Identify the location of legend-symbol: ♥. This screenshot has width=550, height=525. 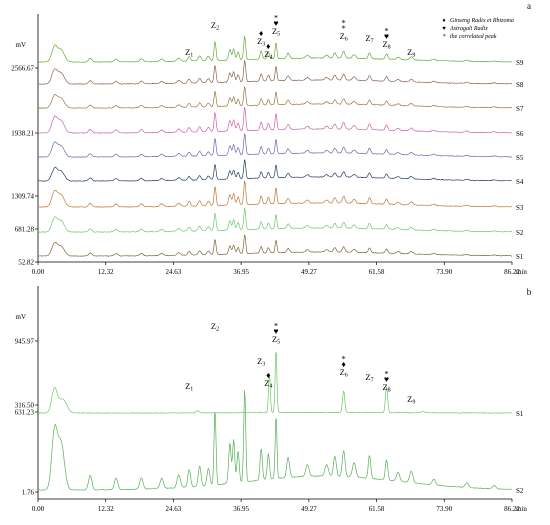
(444, 29).